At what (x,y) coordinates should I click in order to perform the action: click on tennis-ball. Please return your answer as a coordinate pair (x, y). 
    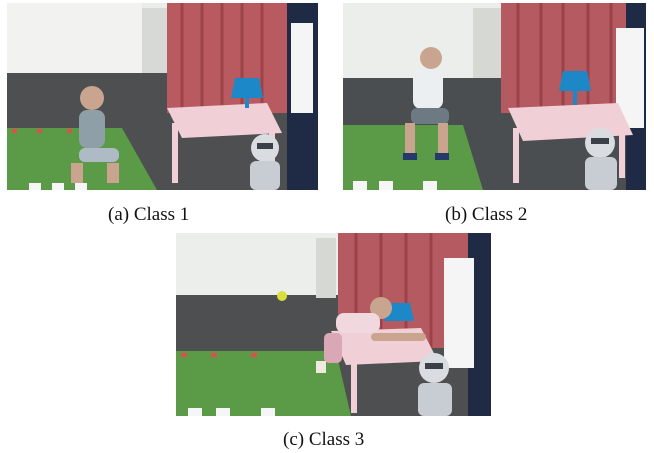
    Looking at the image, I should click on (282, 296).